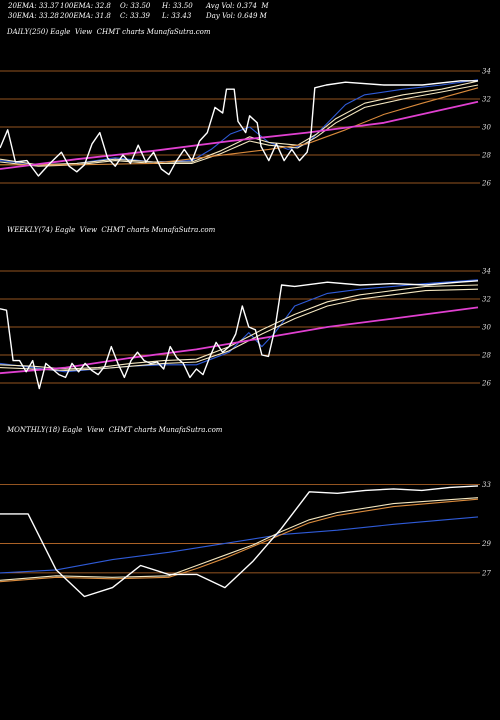 The width and height of the screenshot is (500, 720). What do you see at coordinates (85, 6) in the screenshot?
I see `header-100ema: 100EMA: 32.8` at bounding box center [85, 6].